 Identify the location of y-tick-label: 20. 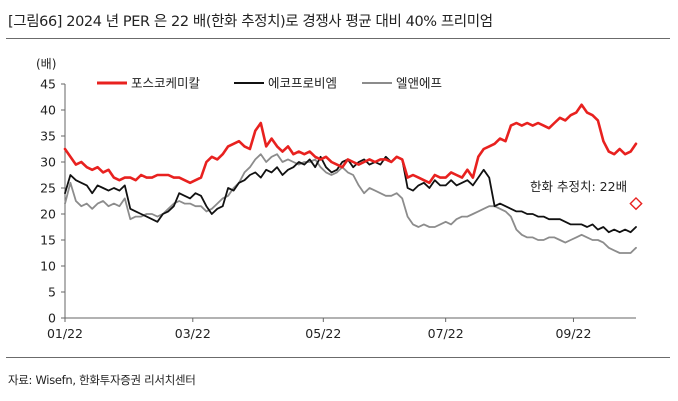
(48, 214).